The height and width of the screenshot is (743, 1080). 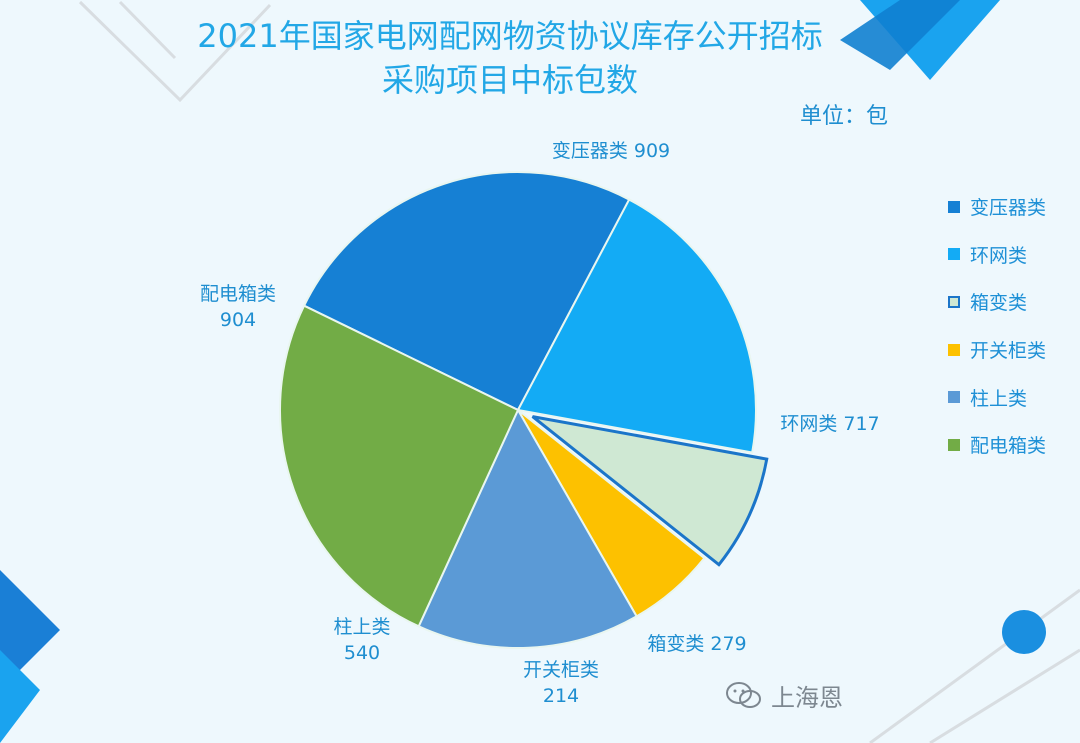 What do you see at coordinates (238, 307) in the screenshot?
I see `data-label: 配电箱类 904` at bounding box center [238, 307].